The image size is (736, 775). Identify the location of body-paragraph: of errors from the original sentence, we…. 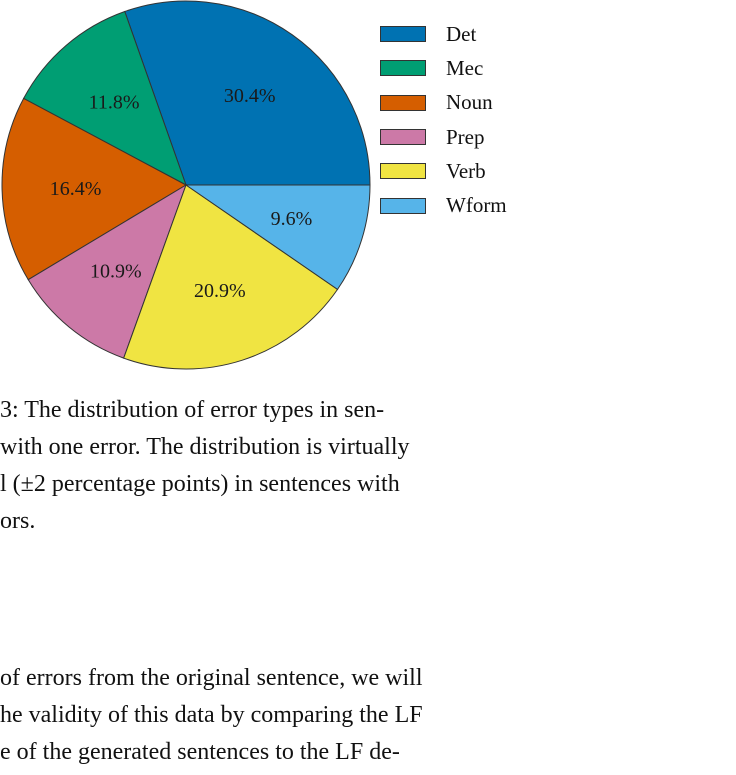
(268, 715).